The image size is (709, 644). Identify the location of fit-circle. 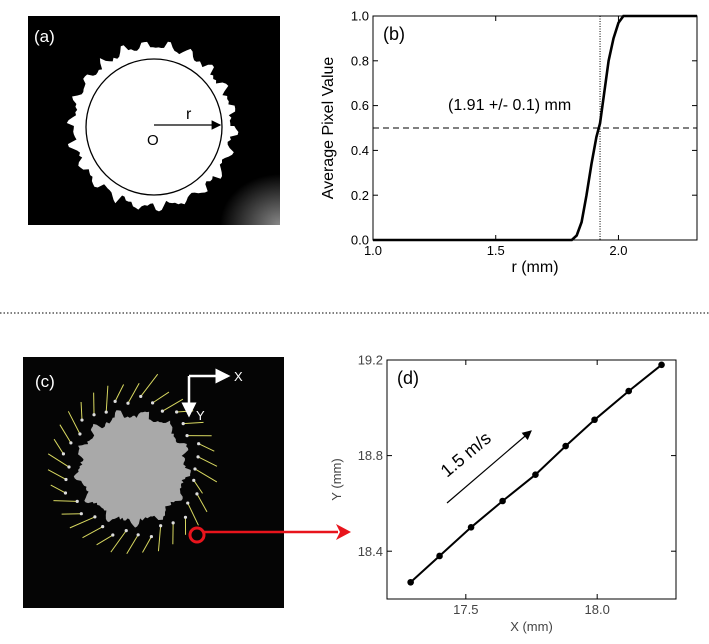
(154, 127).